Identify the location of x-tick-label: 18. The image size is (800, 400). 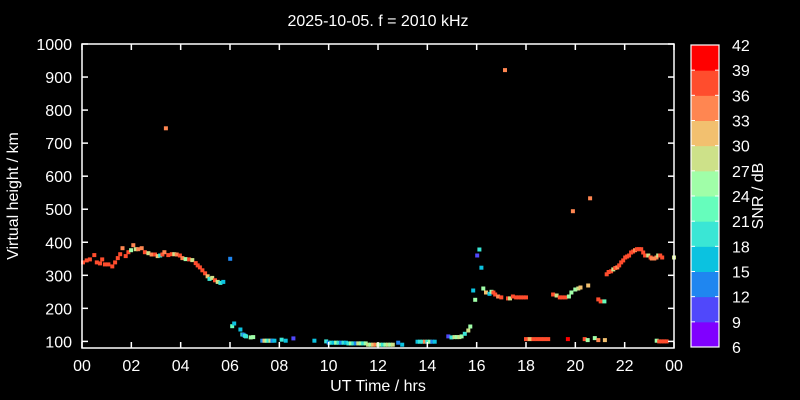
(526, 366).